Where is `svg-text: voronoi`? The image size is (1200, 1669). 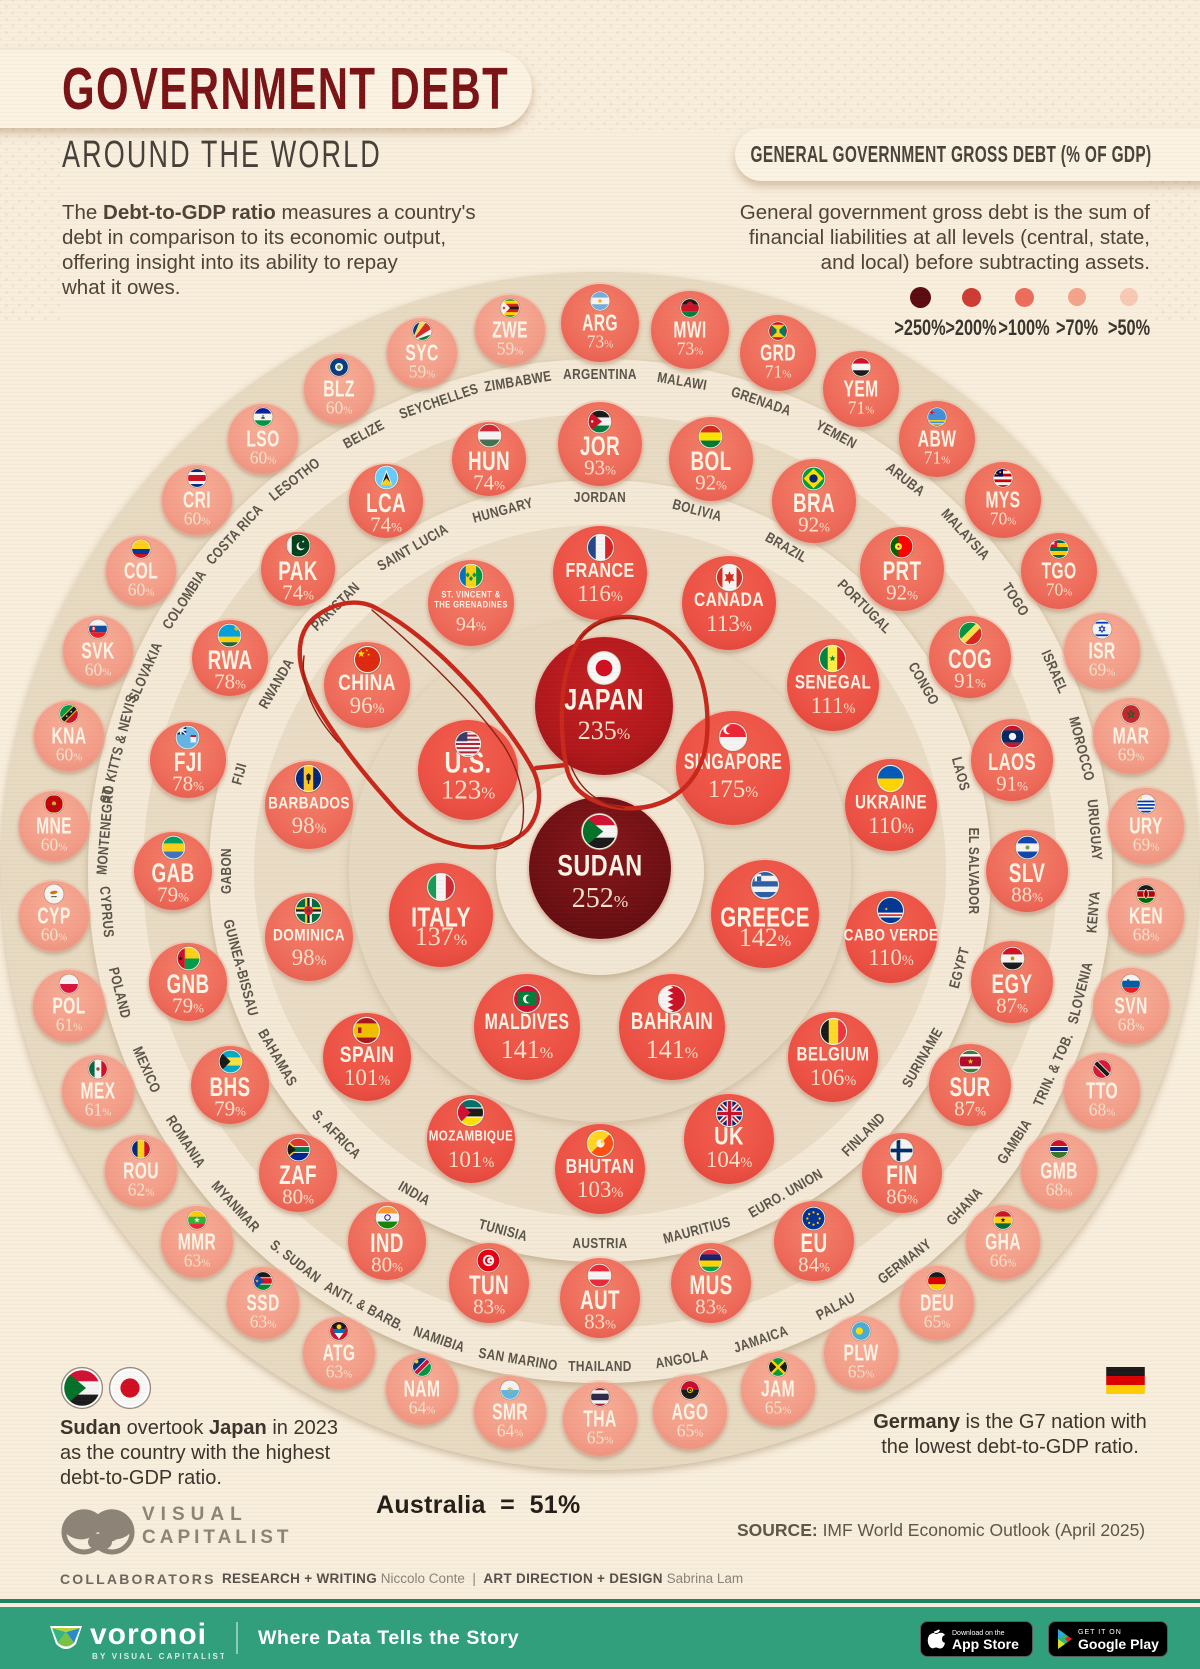
svg-text: voronoi is located at coordinates (148, 1634).